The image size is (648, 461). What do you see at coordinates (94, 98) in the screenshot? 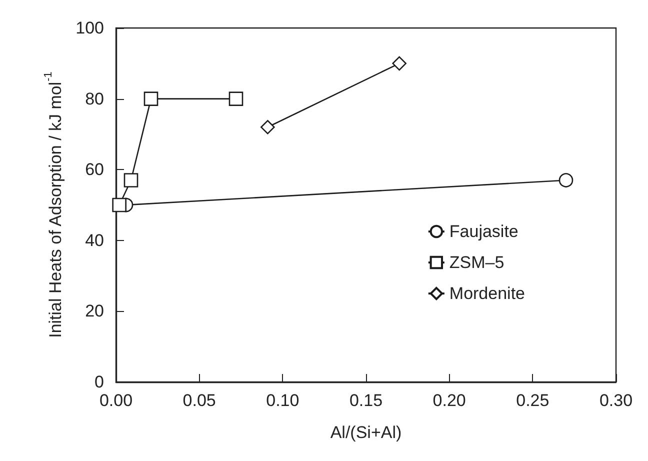
I see `y-tick-label: 80` at bounding box center [94, 98].